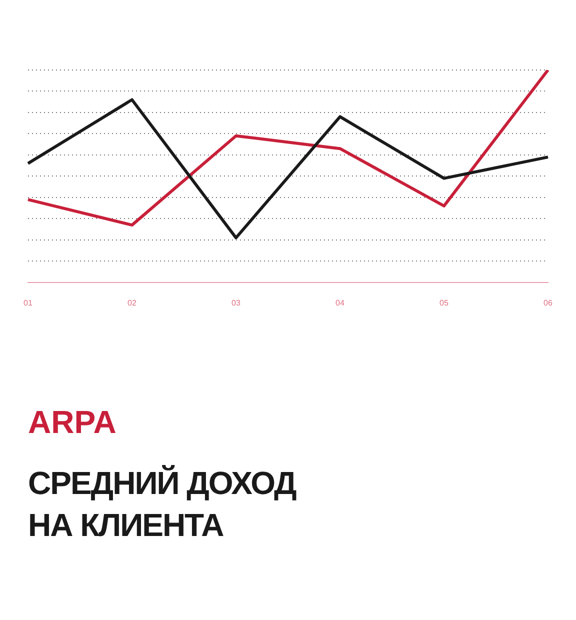 This screenshot has height=620, width=576. I want to click on x-tick-label: 06, so click(548, 303).